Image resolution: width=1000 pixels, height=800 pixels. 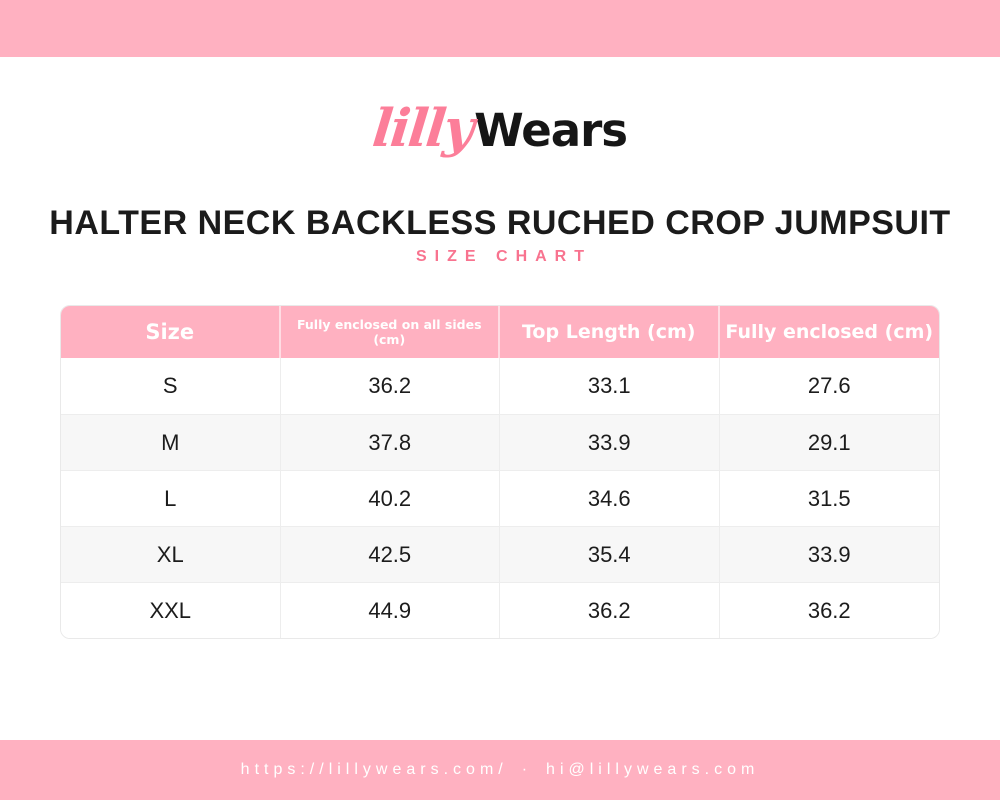 What do you see at coordinates (171, 554) in the screenshot?
I see `size-cell: XL` at bounding box center [171, 554].